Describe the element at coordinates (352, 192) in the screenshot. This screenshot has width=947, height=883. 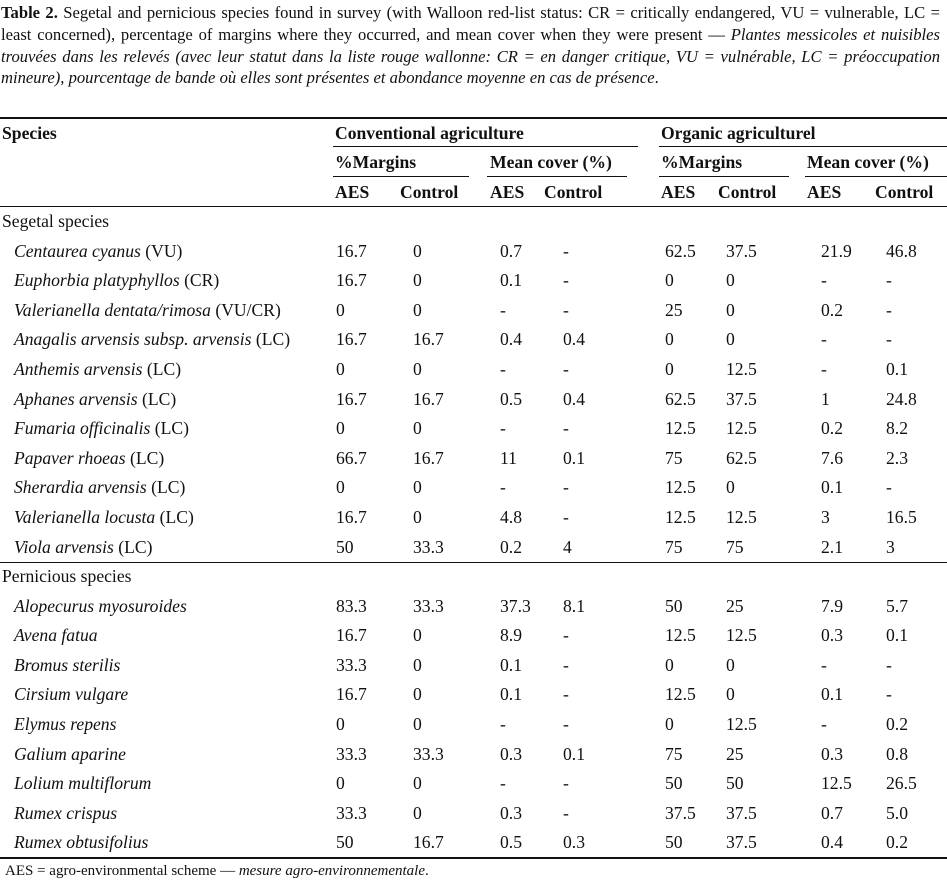
I see `header-conv-margins-aes: AES` at that location.